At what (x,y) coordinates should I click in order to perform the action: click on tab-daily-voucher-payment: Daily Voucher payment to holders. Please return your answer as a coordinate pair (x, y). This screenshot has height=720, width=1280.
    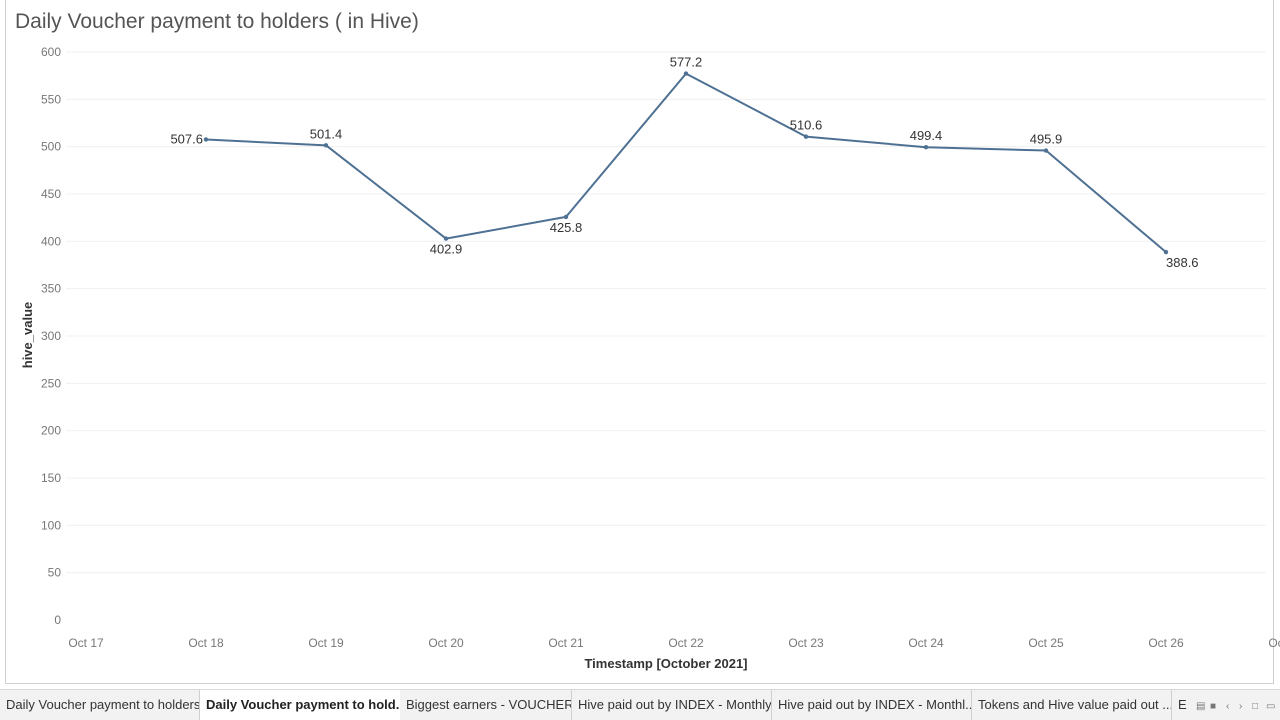
    Looking at the image, I should click on (100, 705).